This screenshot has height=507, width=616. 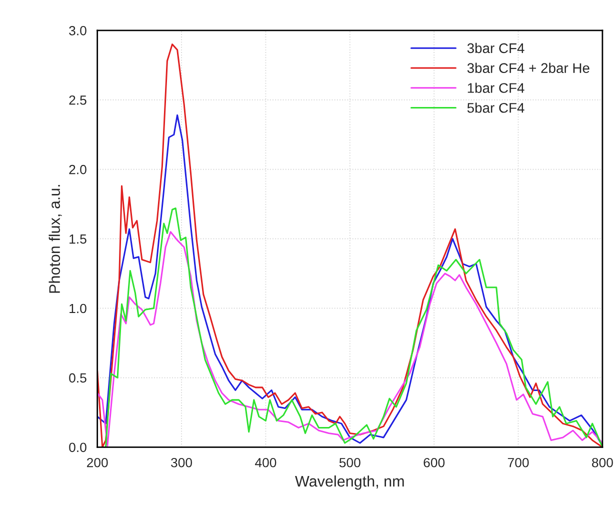 I want to click on y-tick-label: 0.0, so click(x=77, y=447).